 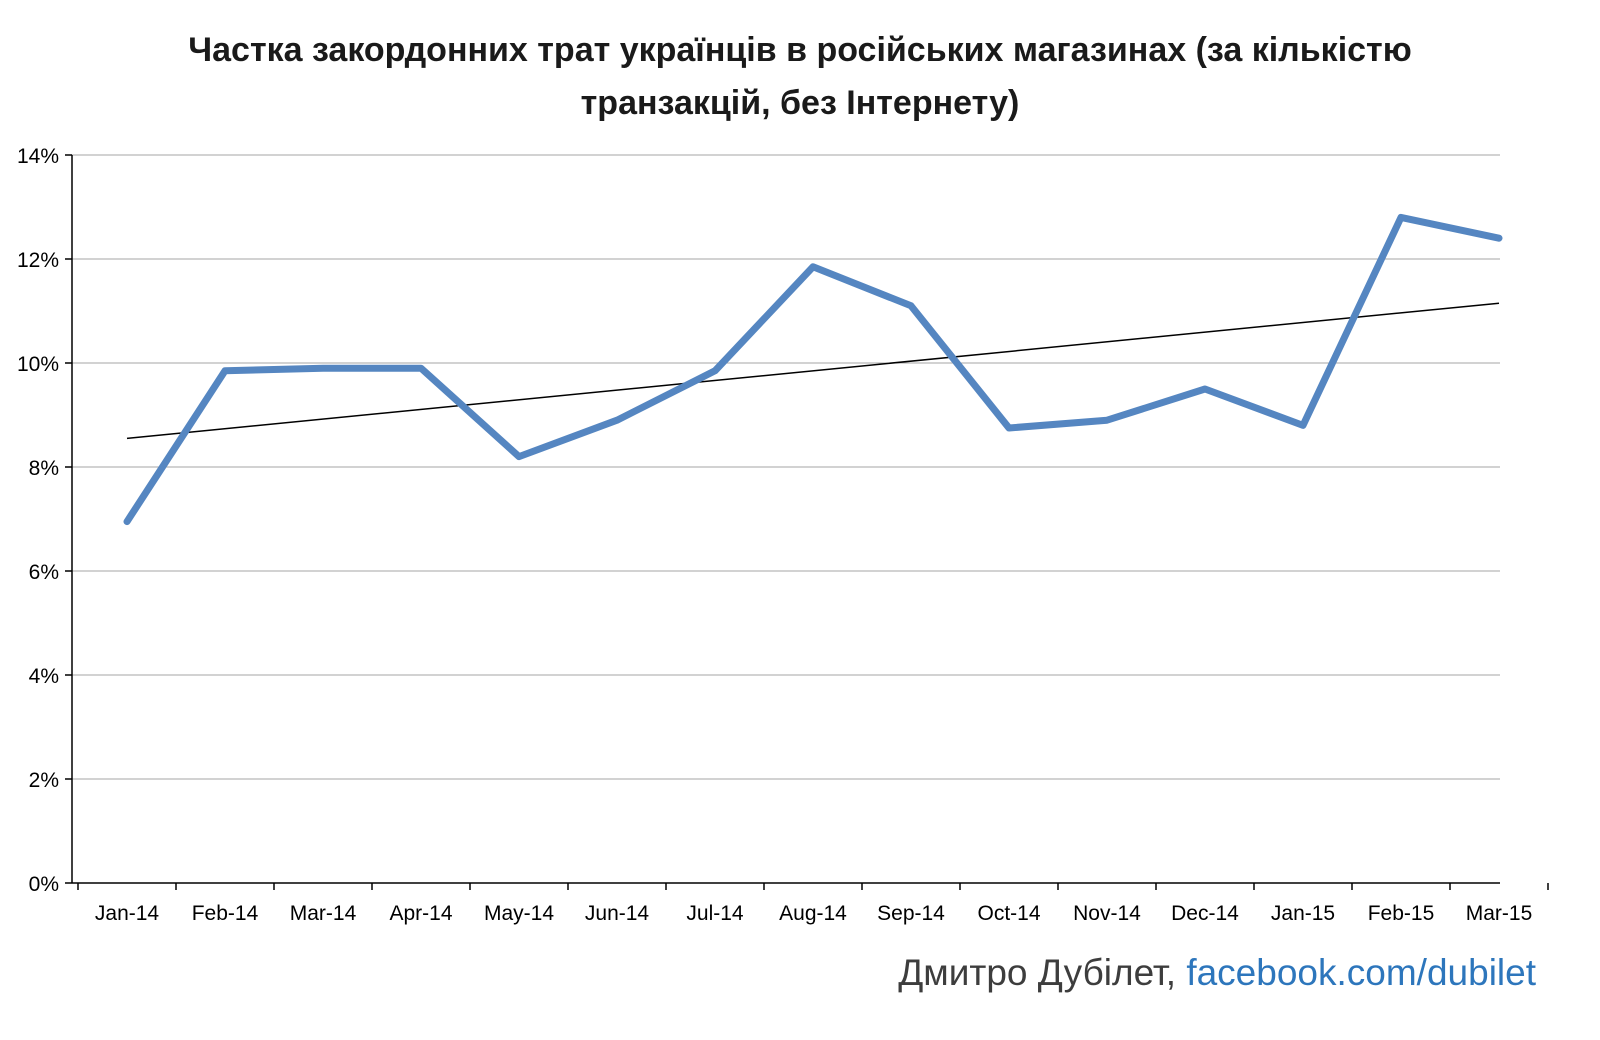 What do you see at coordinates (715, 913) in the screenshot?
I see `x-tick-label: Jul-14` at bounding box center [715, 913].